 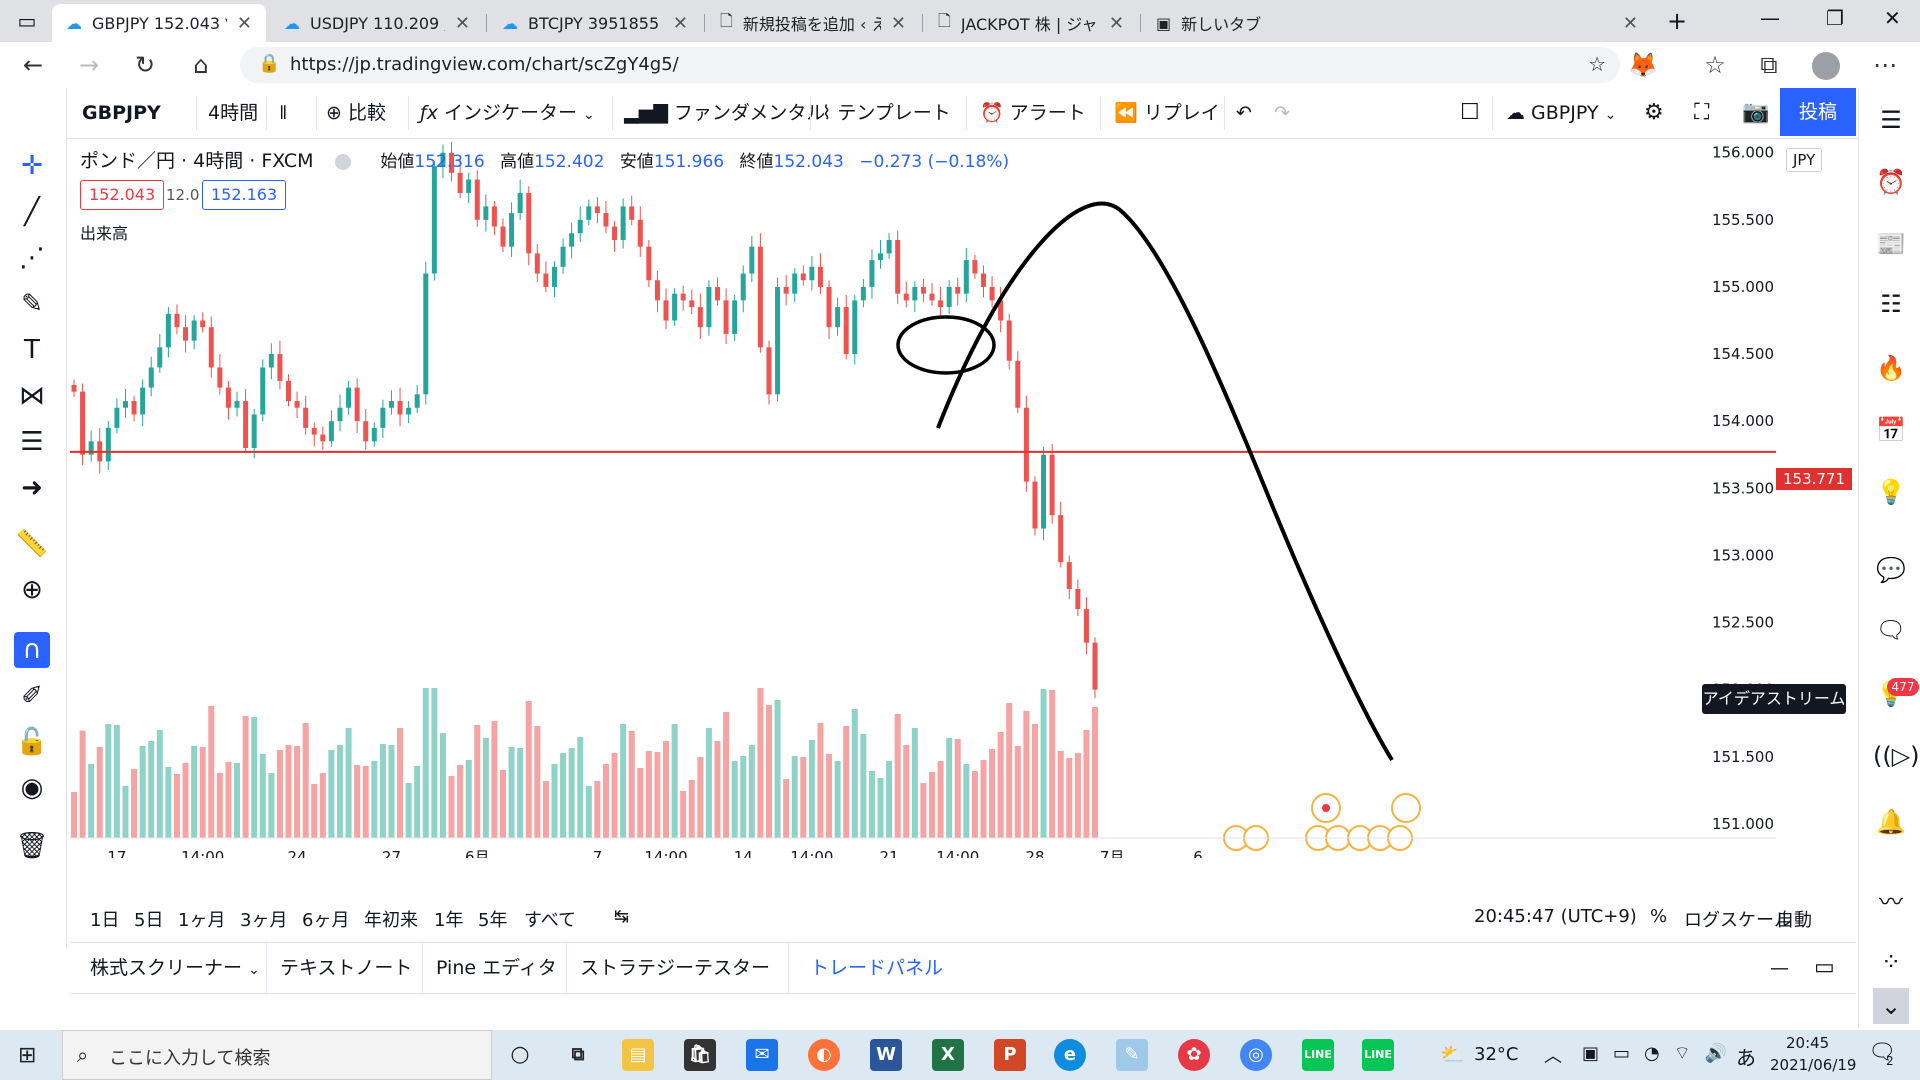 What do you see at coordinates (507, 113) in the screenshot?
I see `indicators-button: ƒx インジケーター ⌄` at bounding box center [507, 113].